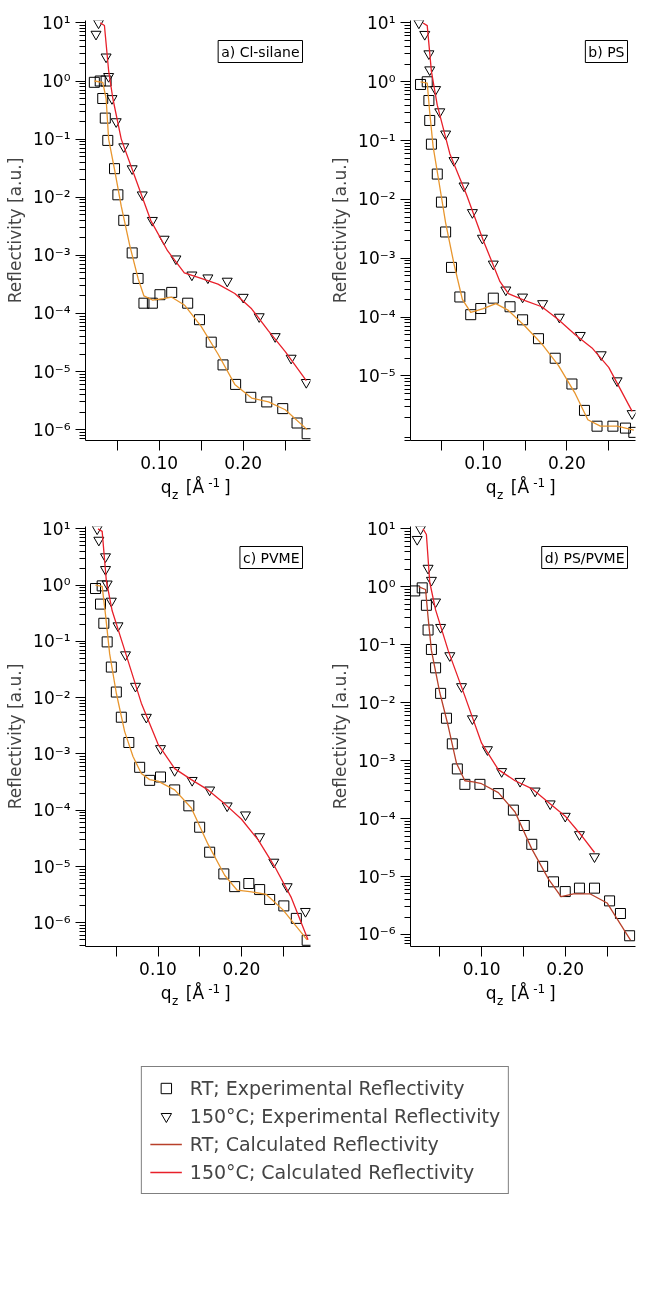  I want to click on text: a) Cl-silane, so click(260, 51).